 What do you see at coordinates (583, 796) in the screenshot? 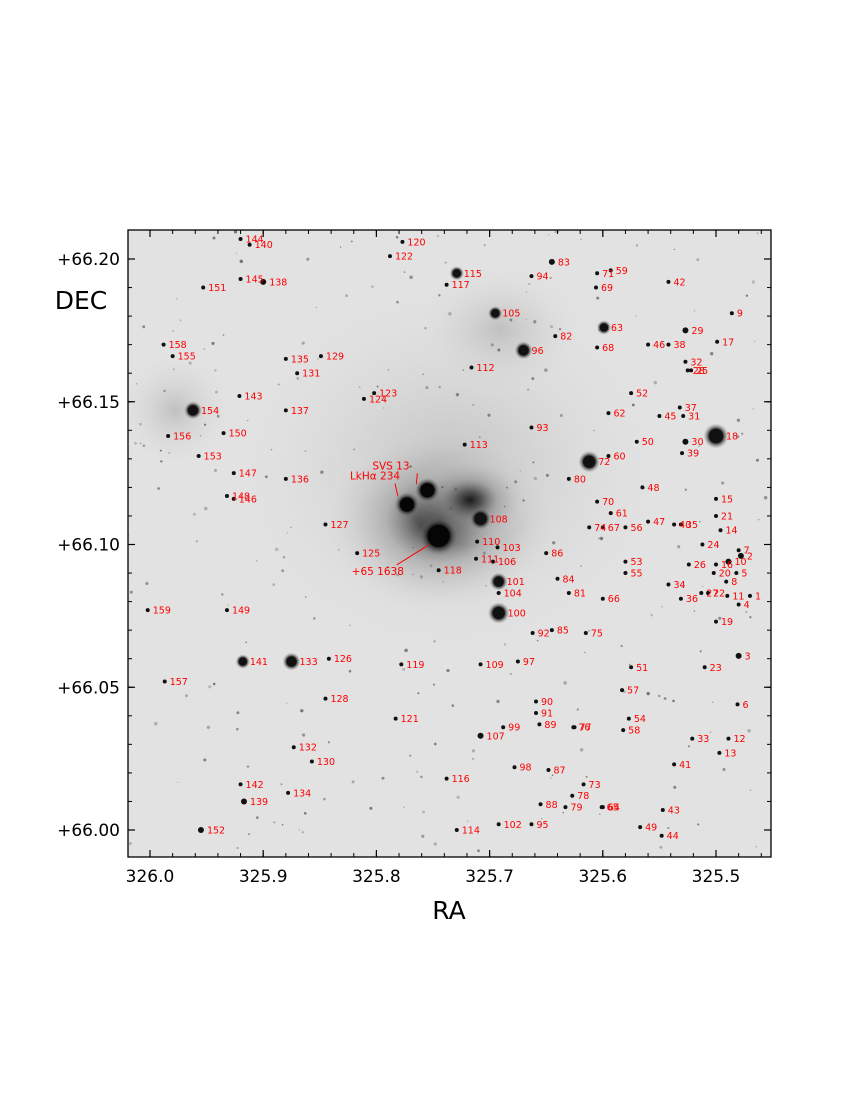
I see `star-label-78: 78` at bounding box center [583, 796].